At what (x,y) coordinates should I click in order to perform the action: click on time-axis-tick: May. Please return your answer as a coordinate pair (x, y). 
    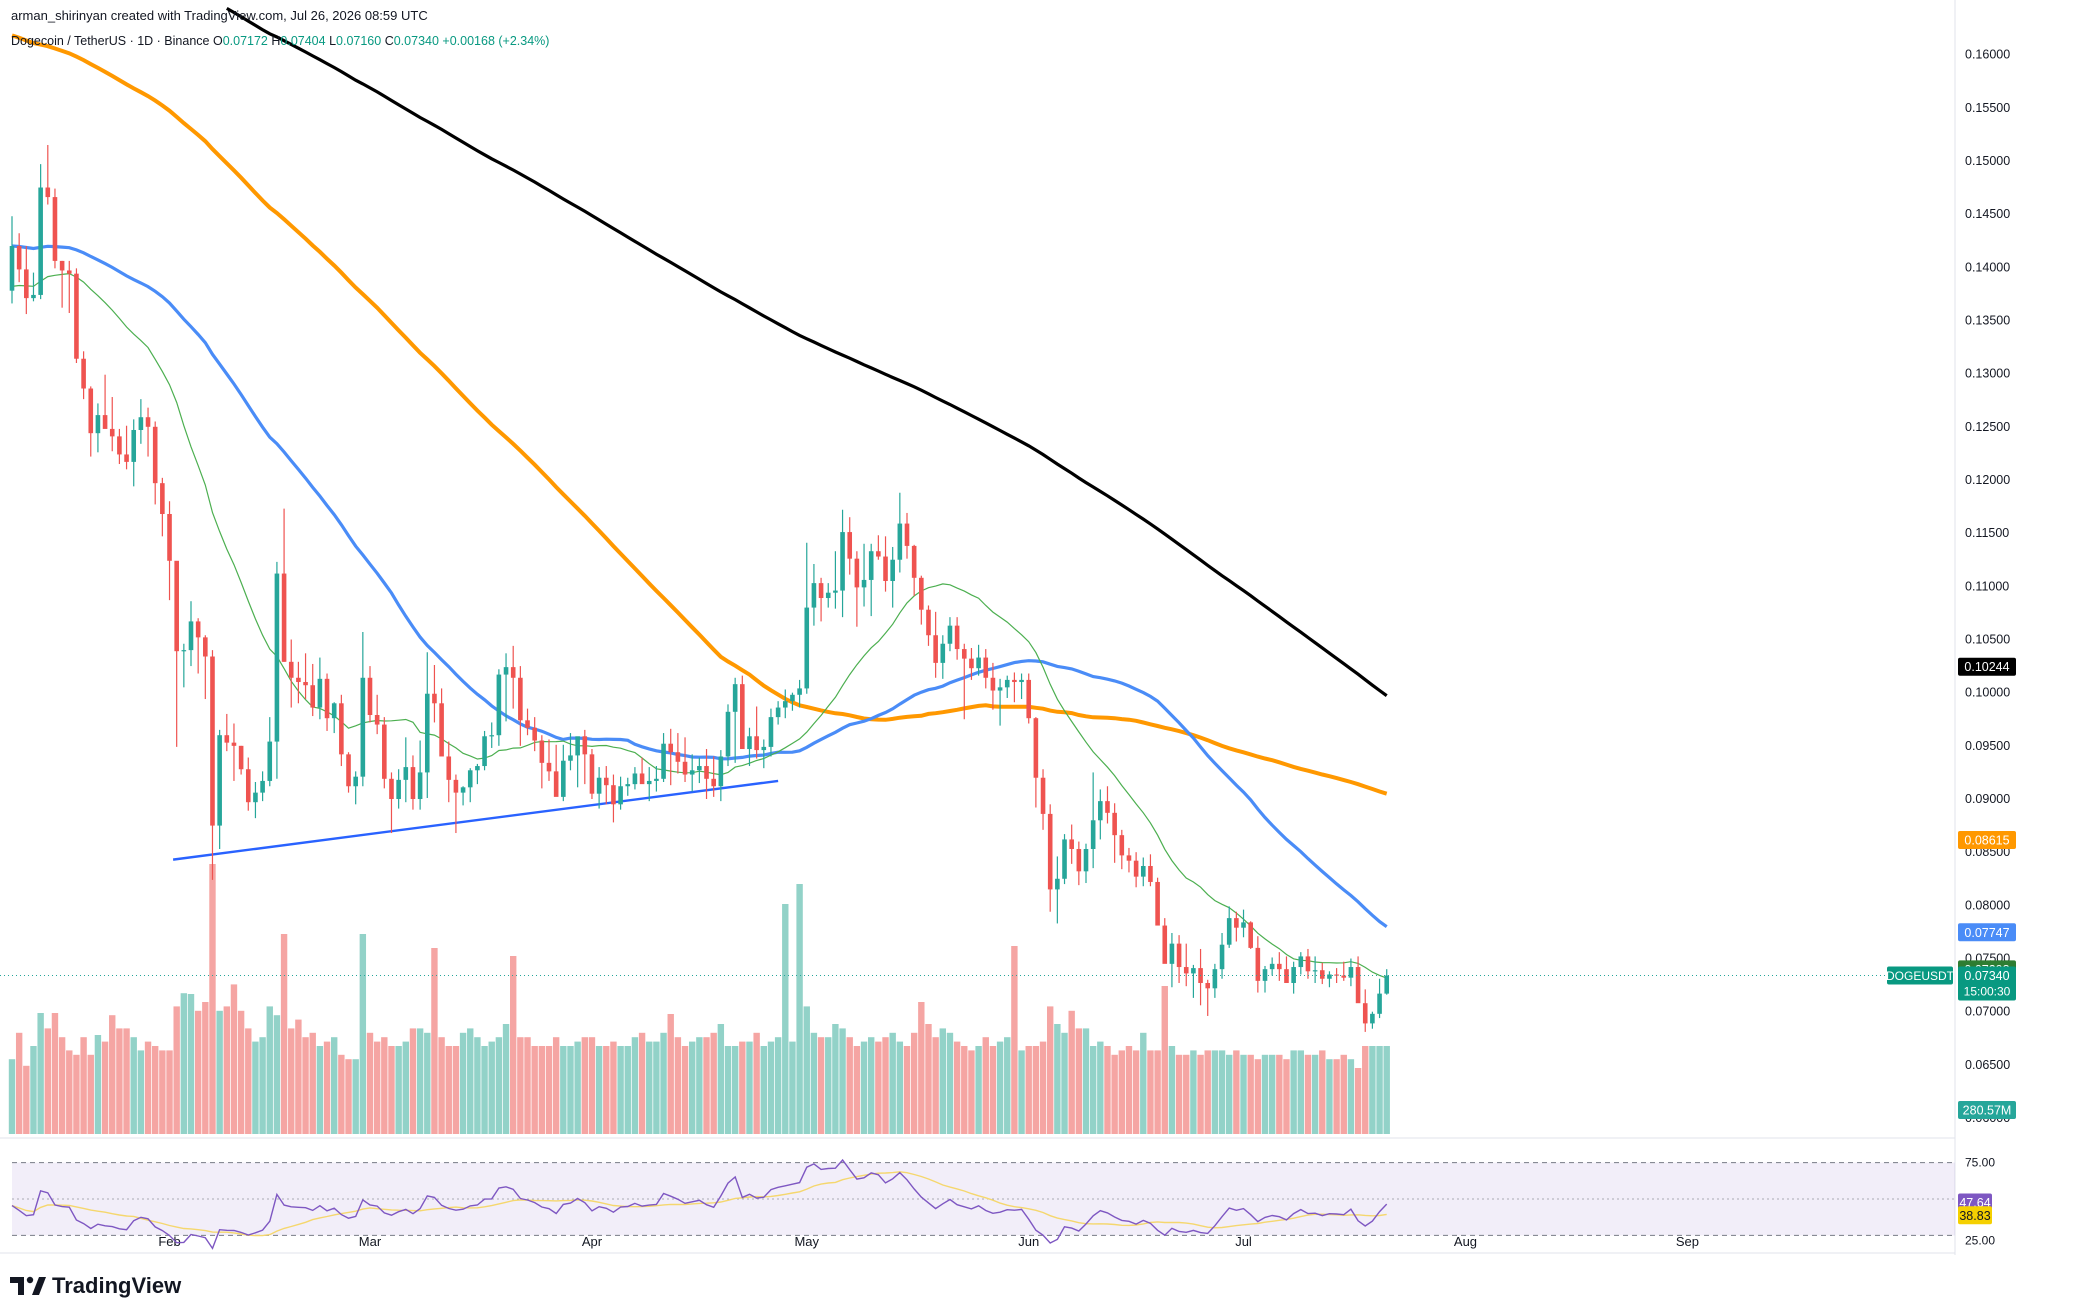
    Looking at the image, I should click on (806, 1241).